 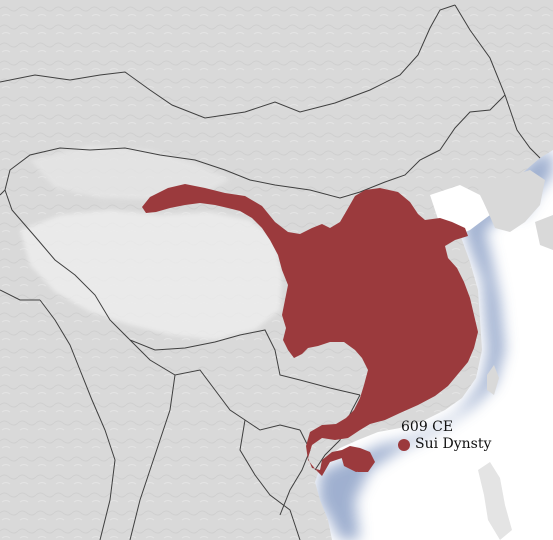 What do you see at coordinates (544, 232) in the screenshot?
I see `japan-fragment` at bounding box center [544, 232].